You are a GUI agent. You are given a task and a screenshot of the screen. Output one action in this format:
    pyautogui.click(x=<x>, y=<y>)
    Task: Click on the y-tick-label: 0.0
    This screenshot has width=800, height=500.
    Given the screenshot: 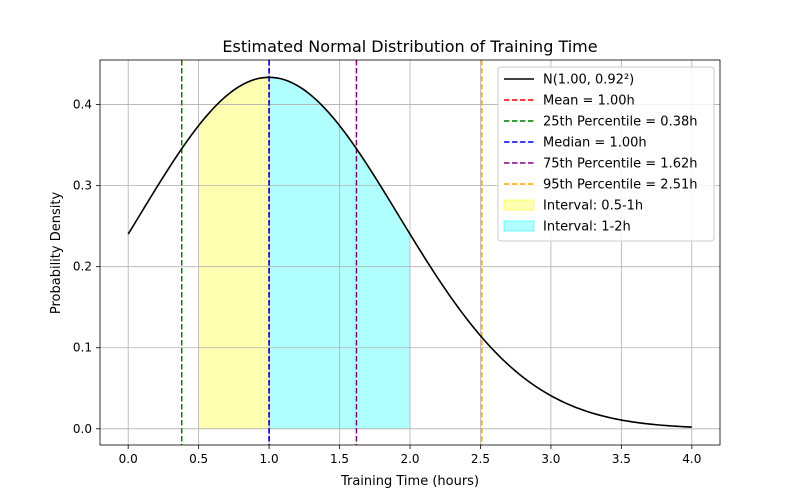 What is the action you would take?
    pyautogui.click(x=82, y=429)
    